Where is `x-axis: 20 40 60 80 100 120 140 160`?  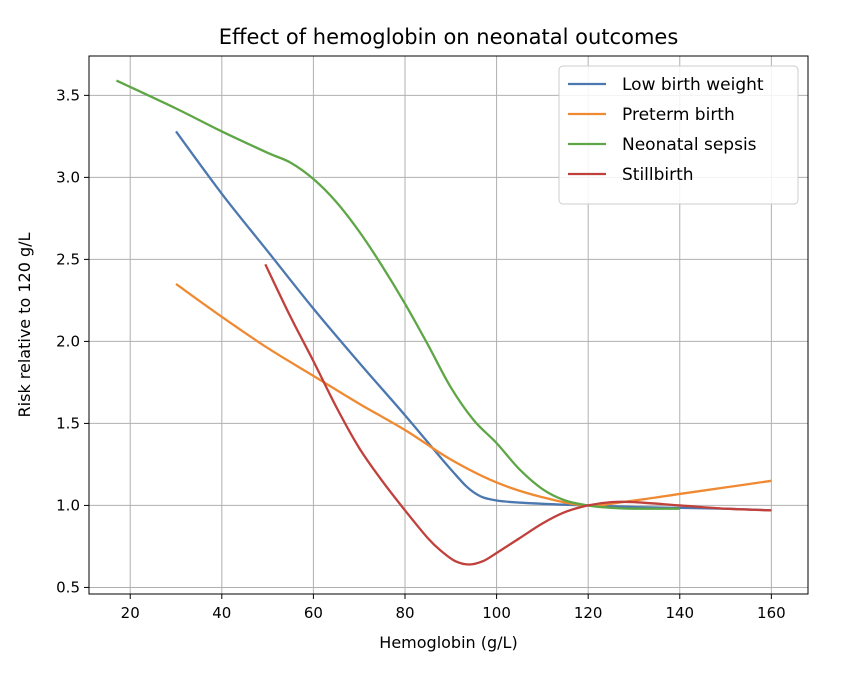
x-axis: 20 40 60 80 100 120 140 160 is located at coordinates (453, 608).